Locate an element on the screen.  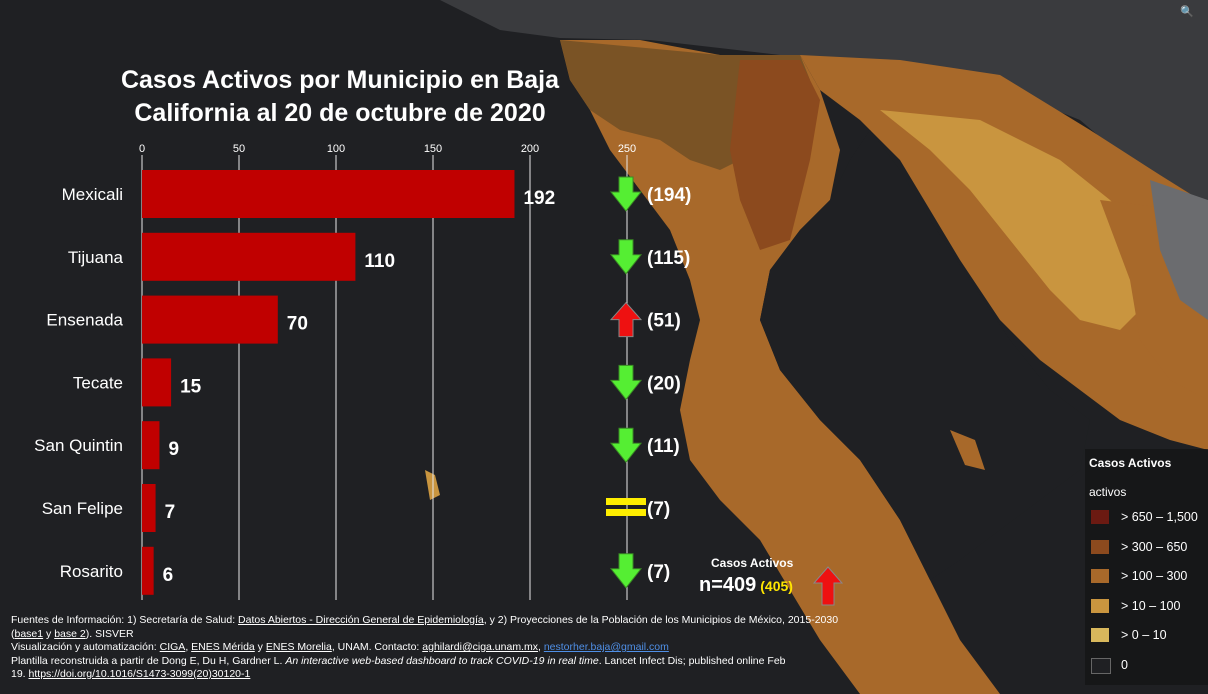
legend-item-label: 0 is located at coordinates (1124, 665).